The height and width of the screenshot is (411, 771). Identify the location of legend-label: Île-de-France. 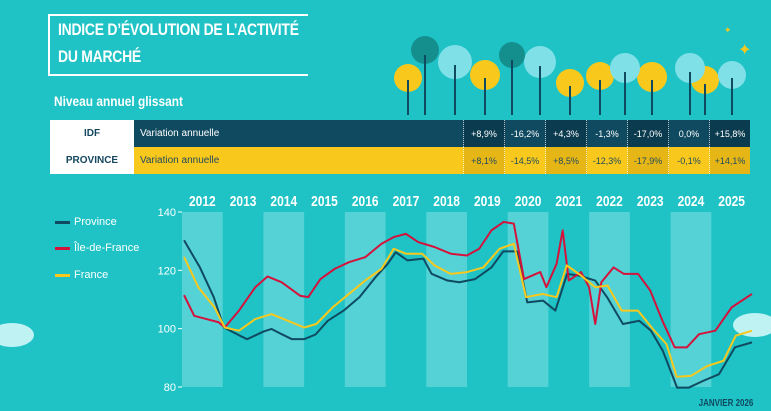
(107, 248).